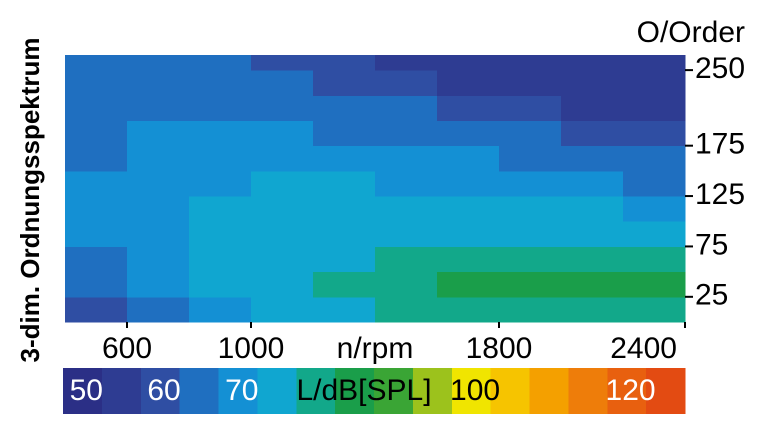 Image resolution: width=771 pixels, height=429 pixels. What do you see at coordinates (499, 348) in the screenshot?
I see `x-tick-label: 1800` at bounding box center [499, 348].